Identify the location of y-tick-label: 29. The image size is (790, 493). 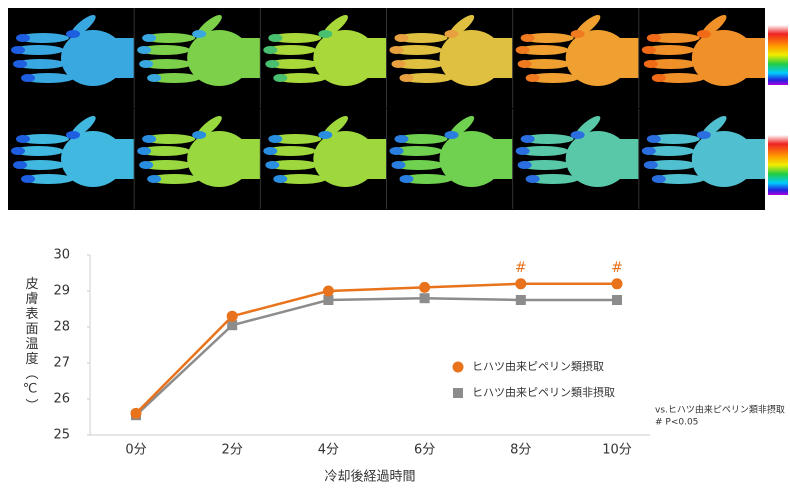
(61, 291).